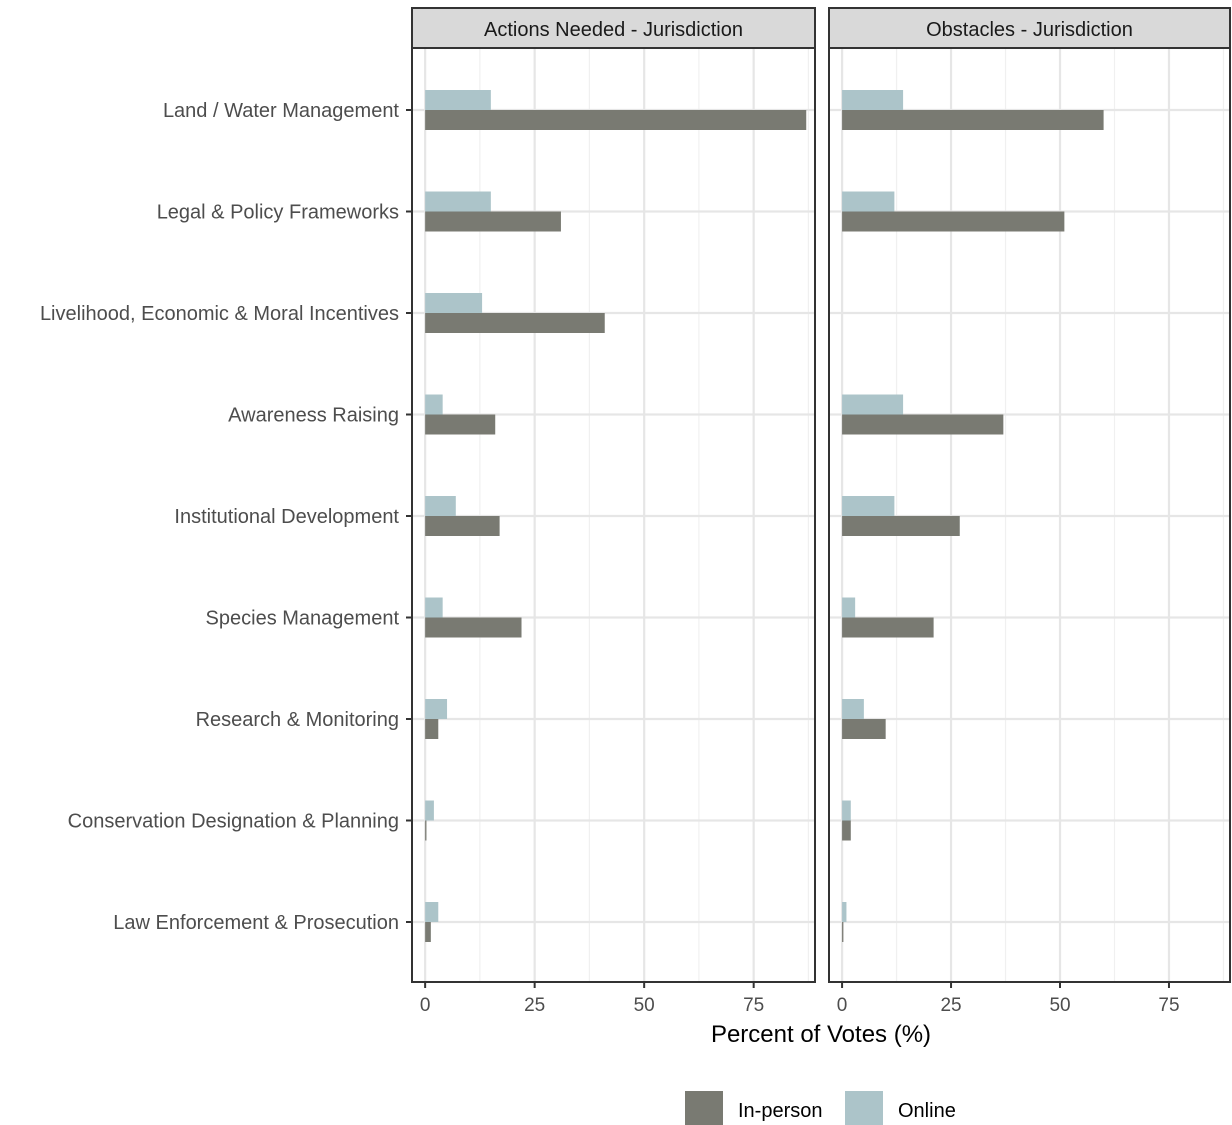 Image resolution: width=1232 pixels, height=1125 pixels. What do you see at coordinates (297, 720) in the screenshot?
I see `category-label: Research & Monitoring` at bounding box center [297, 720].